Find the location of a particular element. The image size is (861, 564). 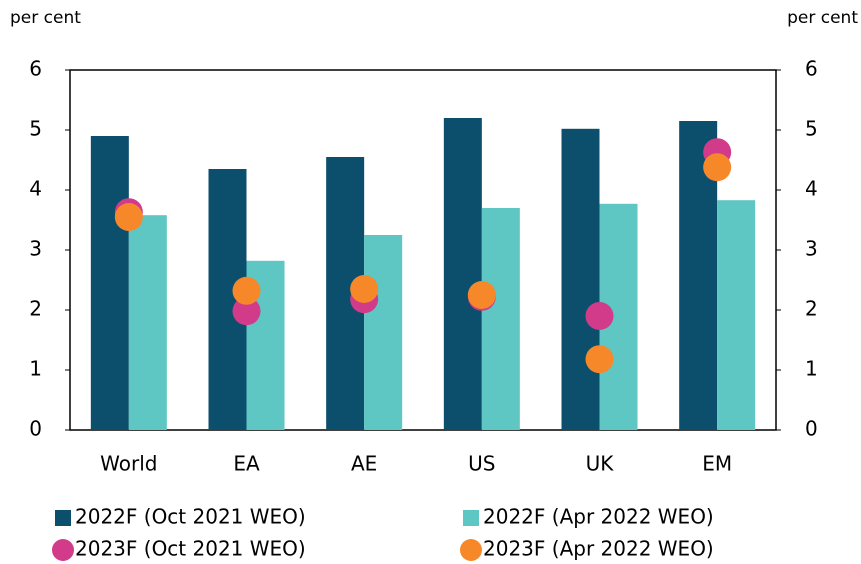

y-tick-label: 2 is located at coordinates (35, 309).